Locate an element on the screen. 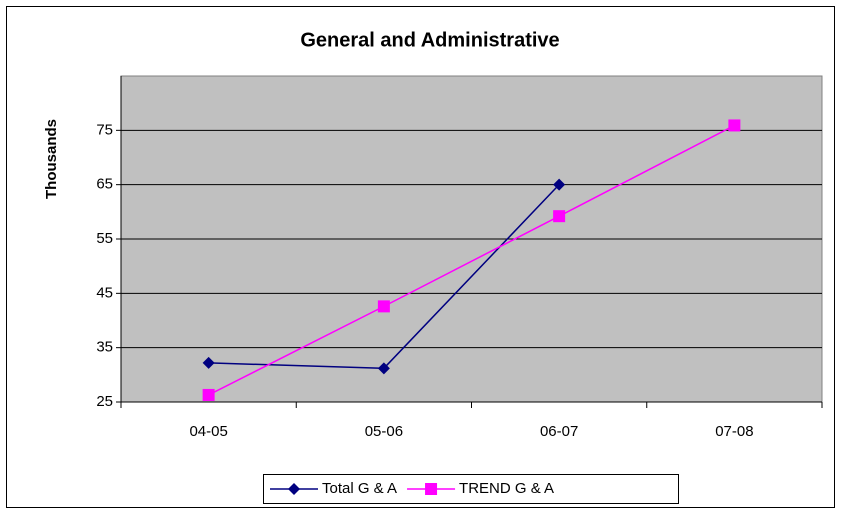 Image resolution: width=841 pixels, height=510 pixels. legend-label: TREND G & A is located at coordinates (506, 488).